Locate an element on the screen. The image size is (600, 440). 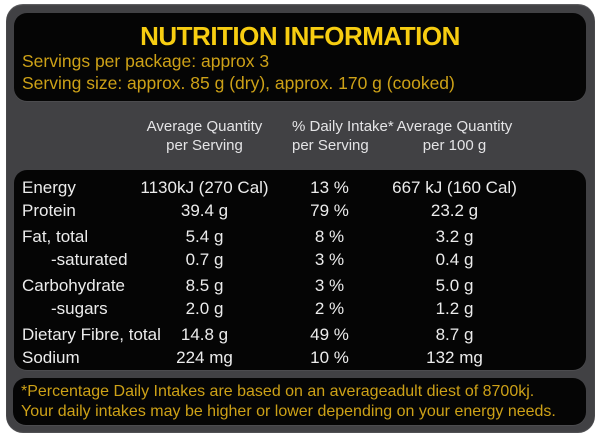
value-per-serving: 0.7 g is located at coordinates (204, 259).